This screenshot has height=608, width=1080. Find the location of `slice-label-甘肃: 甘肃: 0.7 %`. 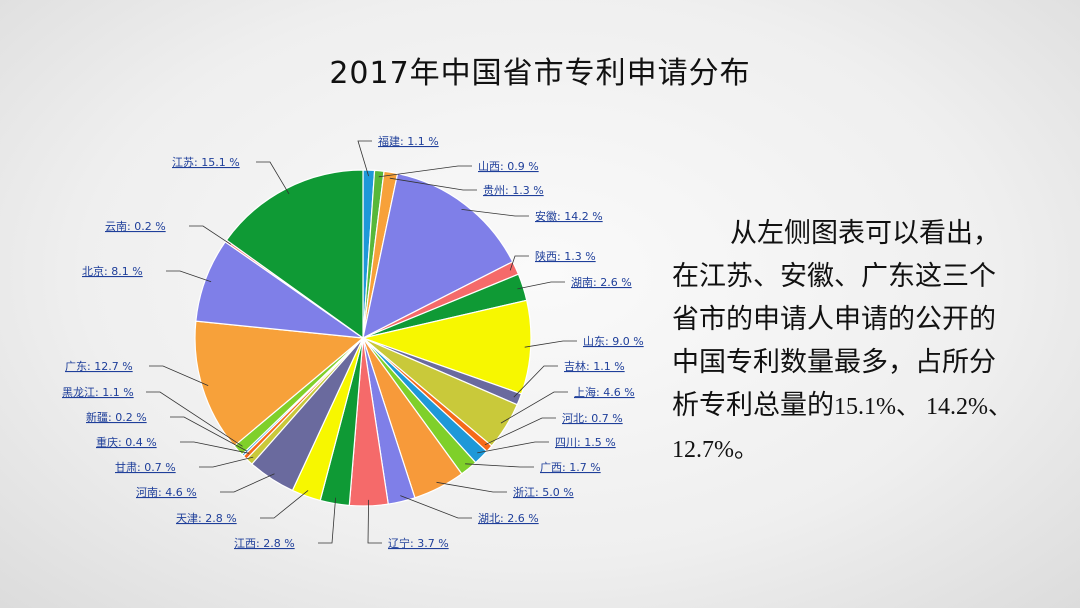

slice-label-甘肃: 甘肃: 0.7 % is located at coordinates (145, 467).